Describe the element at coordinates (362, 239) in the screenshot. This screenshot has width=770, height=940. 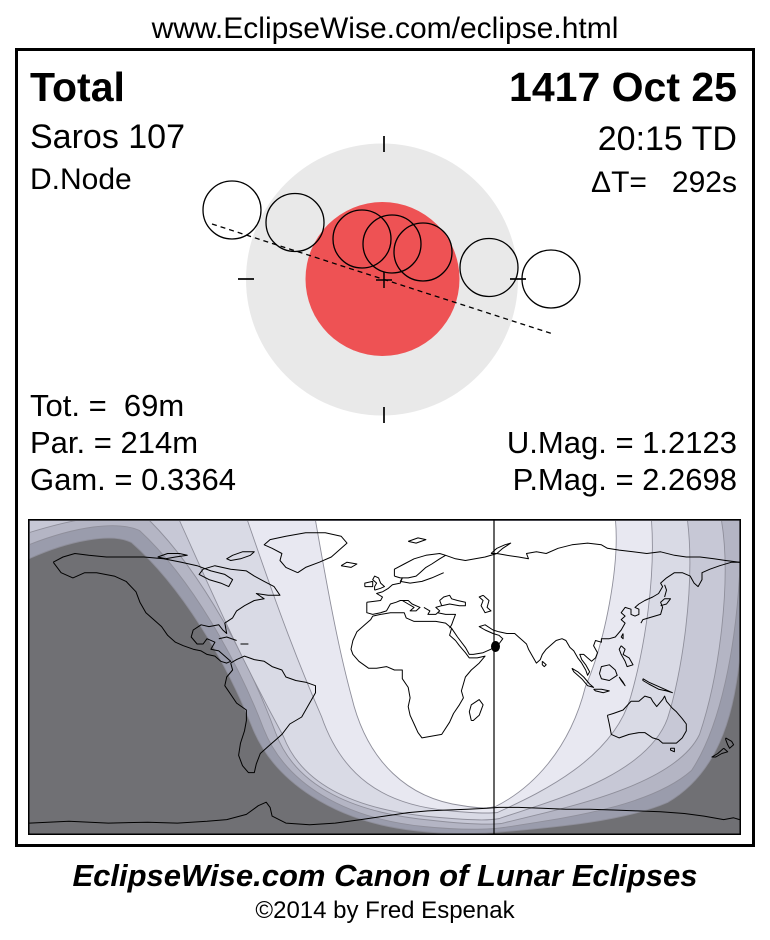
I see `moon-circle-U2` at that location.